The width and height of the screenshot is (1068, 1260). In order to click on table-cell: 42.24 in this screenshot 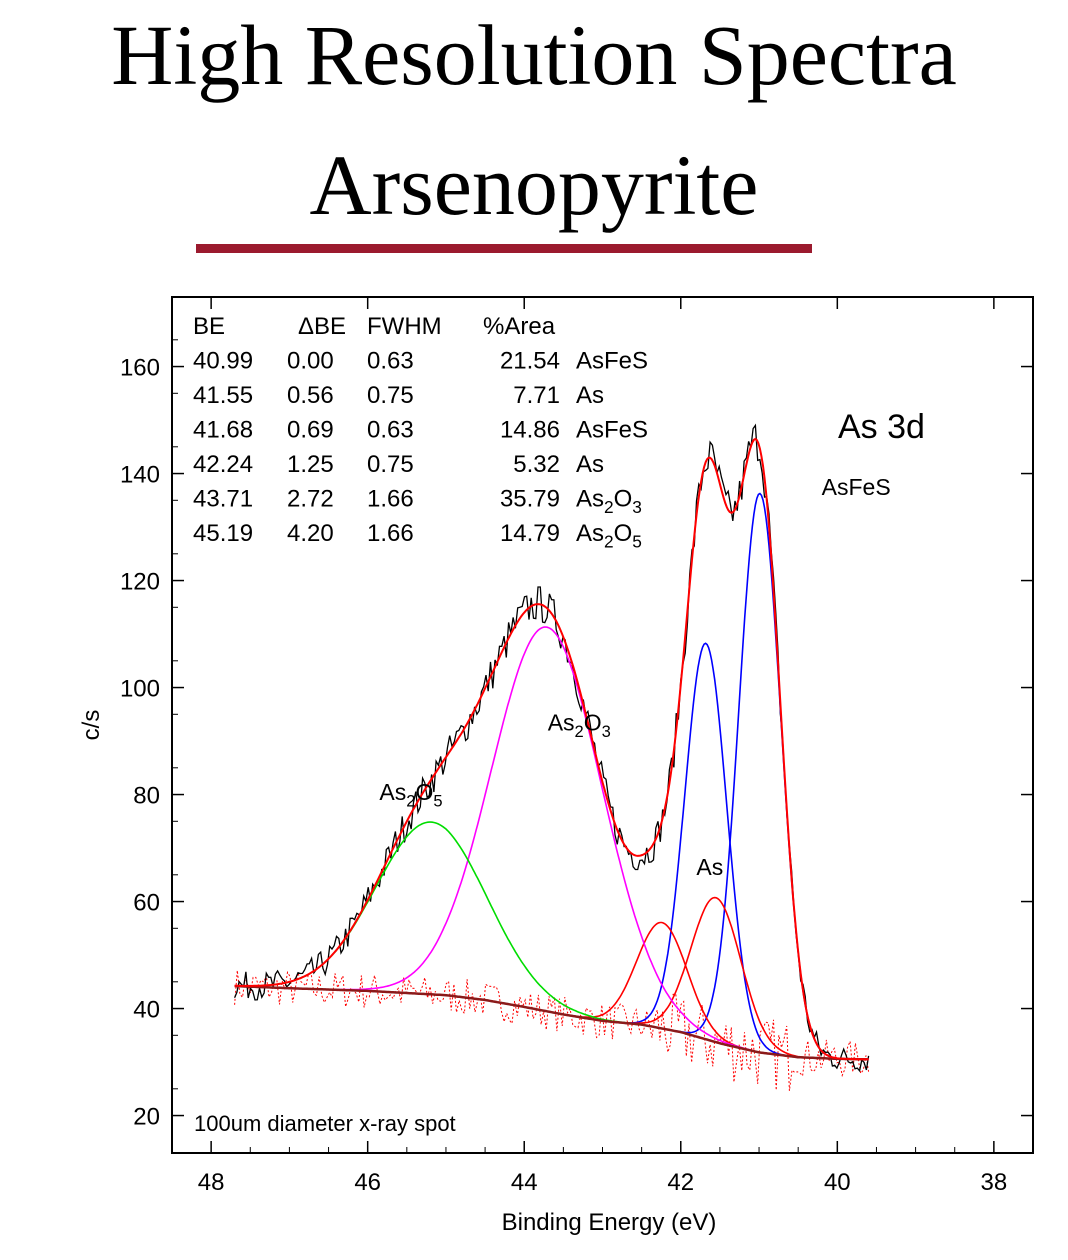, I will do `click(223, 464)`.